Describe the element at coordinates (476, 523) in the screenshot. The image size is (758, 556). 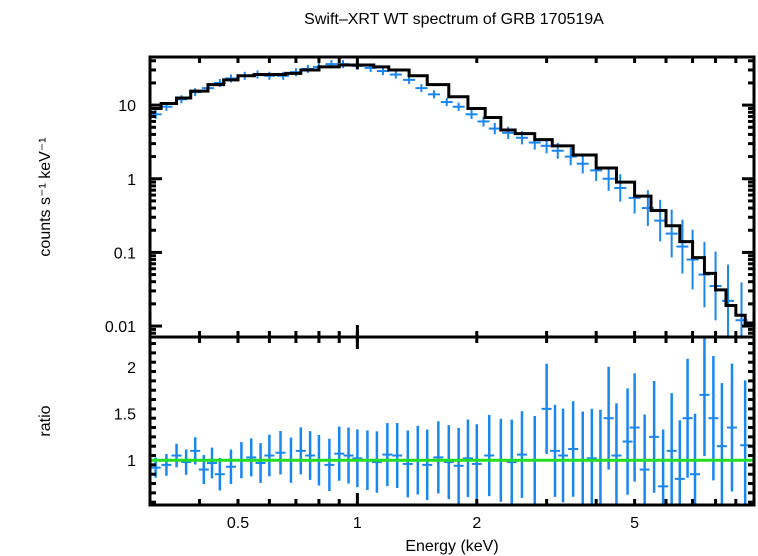
I see `x-tick-label: 2` at that location.